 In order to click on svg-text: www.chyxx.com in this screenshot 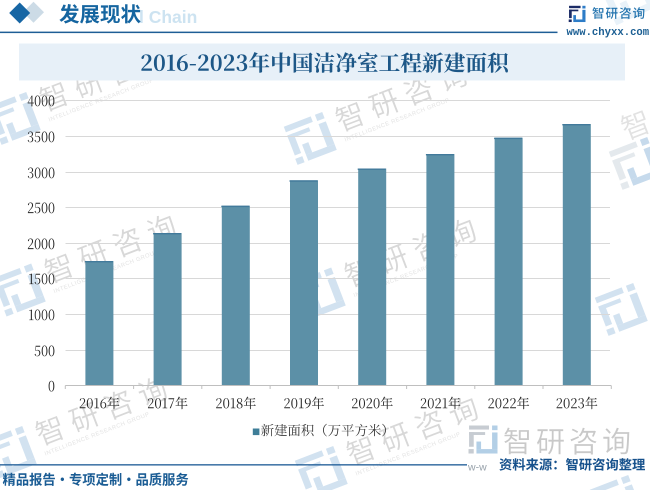, I will do `click(608, 33)`.